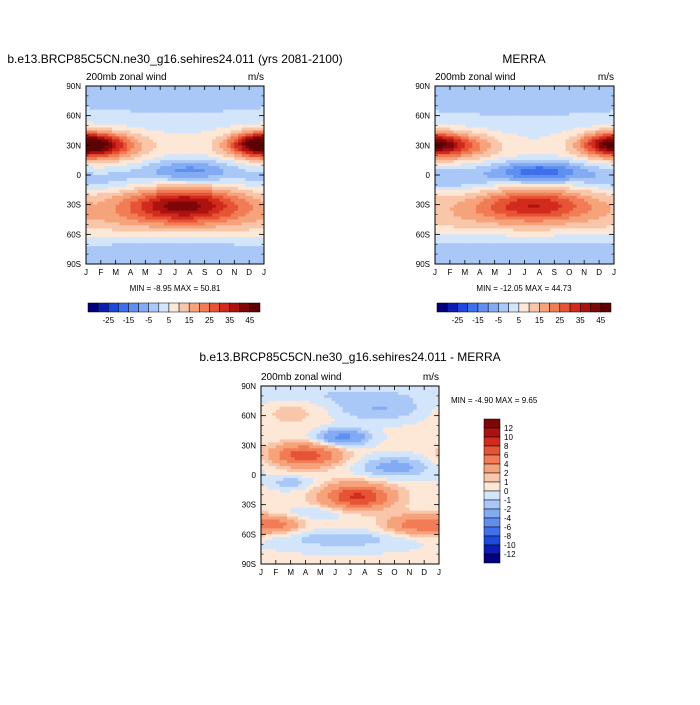 The height and width of the screenshot is (705, 700). Describe the element at coordinates (113, 307) in the screenshot. I see `colorbar-swatch` at that location.